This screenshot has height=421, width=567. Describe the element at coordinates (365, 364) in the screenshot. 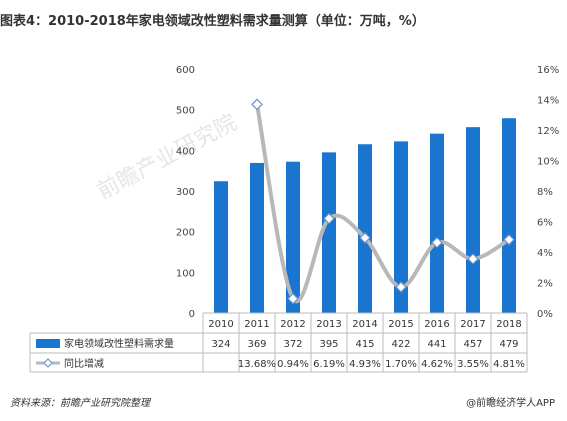

I see `table-cell-line-value: 4.93%` at that location.